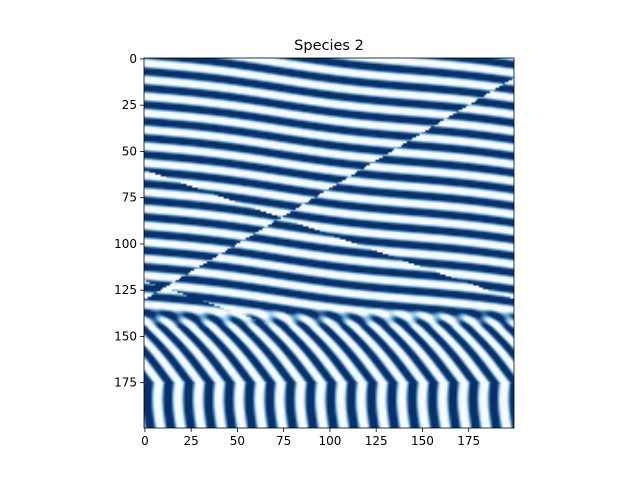 Image resolution: width=640 pixels, height=480 pixels. I want to click on chart-title: Species 2, so click(329, 46).